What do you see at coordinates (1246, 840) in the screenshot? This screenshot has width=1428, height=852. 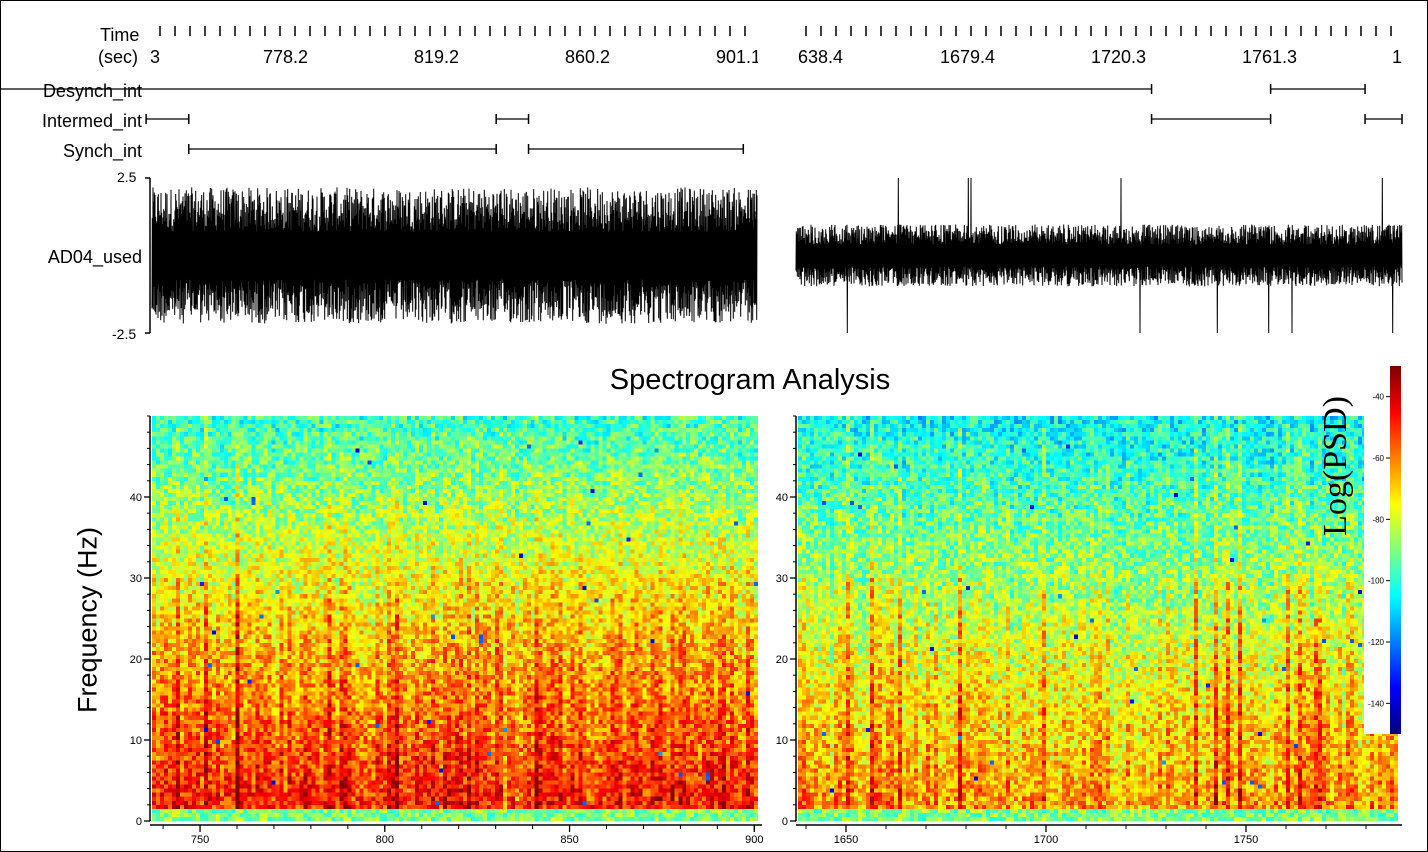 I see `spectrogram-x-tick-label: 1750` at bounding box center [1246, 840].